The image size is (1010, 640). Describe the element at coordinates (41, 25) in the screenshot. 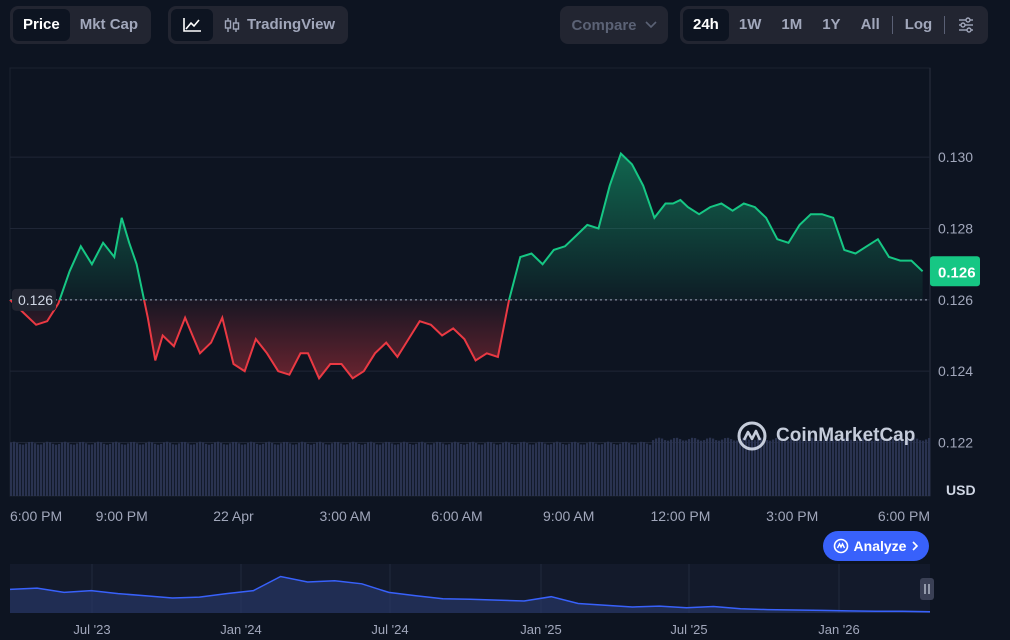

I see `tab-price: Price` at that location.